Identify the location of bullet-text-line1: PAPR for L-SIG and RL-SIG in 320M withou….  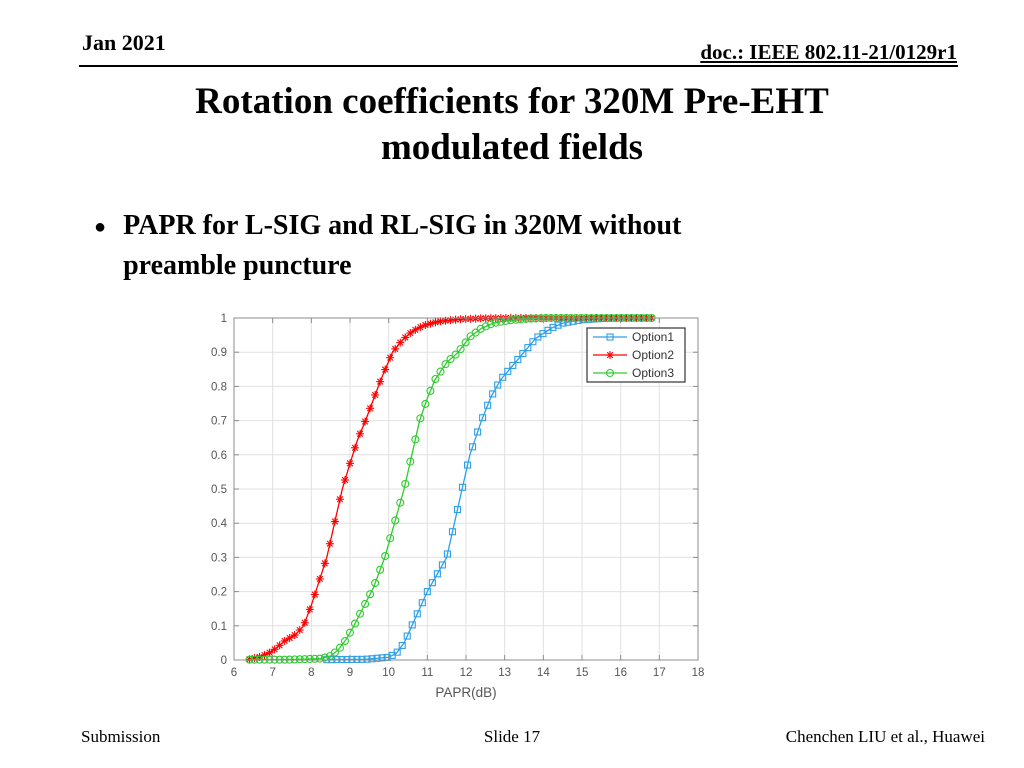
(402, 225).